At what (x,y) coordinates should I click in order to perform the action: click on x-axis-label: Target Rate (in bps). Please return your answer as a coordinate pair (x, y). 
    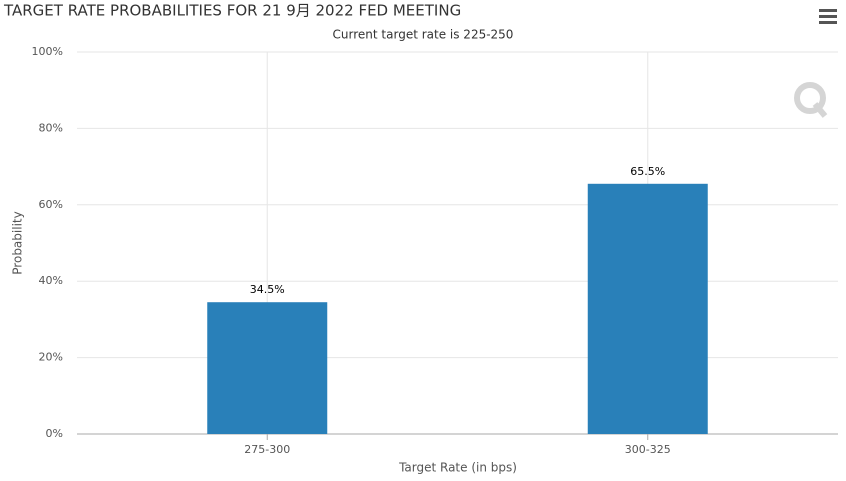
    Looking at the image, I should click on (457, 468).